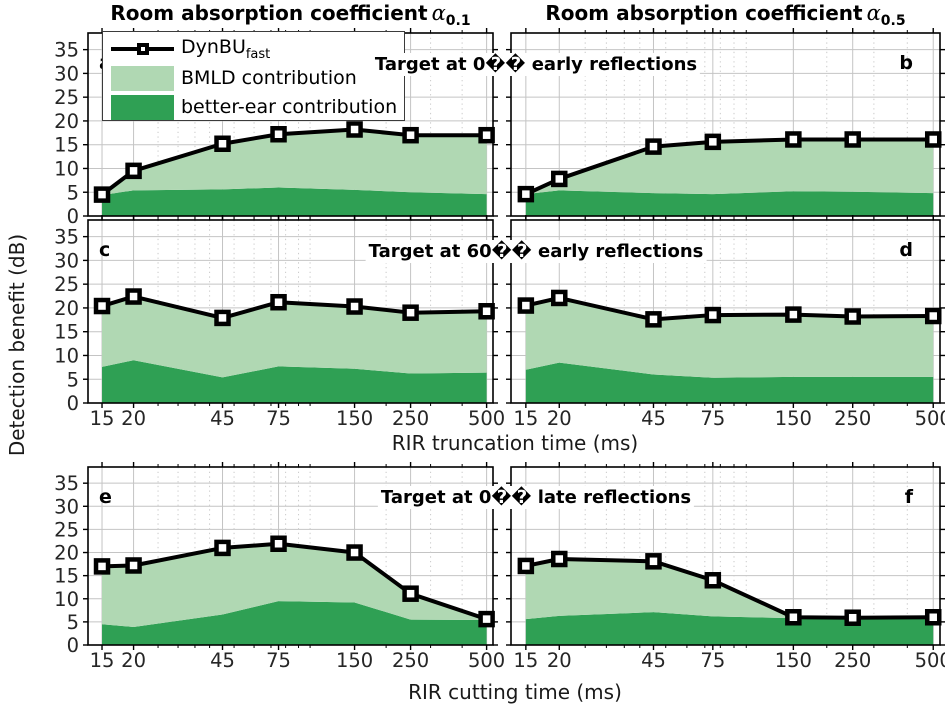 Image resolution: width=945 pixels, height=709 pixels. What do you see at coordinates (290, 15) in the screenshot?
I see `column-title-left: Room absorption coefficient α0.1` at bounding box center [290, 15].